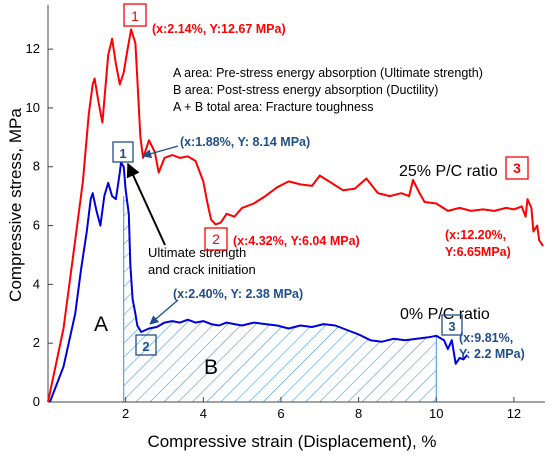 Image resolution: width=550 pixels, height=457 pixels. What do you see at coordinates (296, 241) in the screenshot?
I see `red-annotation-2: (x:4.32%, Y:6.04 MPa)` at bounding box center [296, 241].